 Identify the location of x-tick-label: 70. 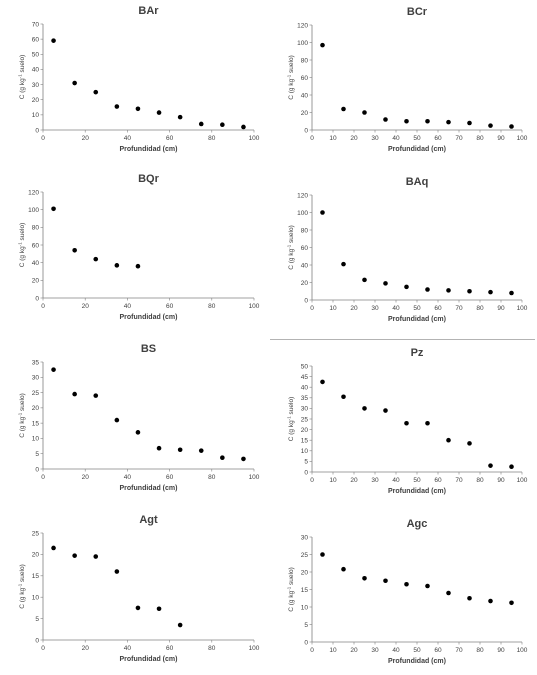
(459, 308).